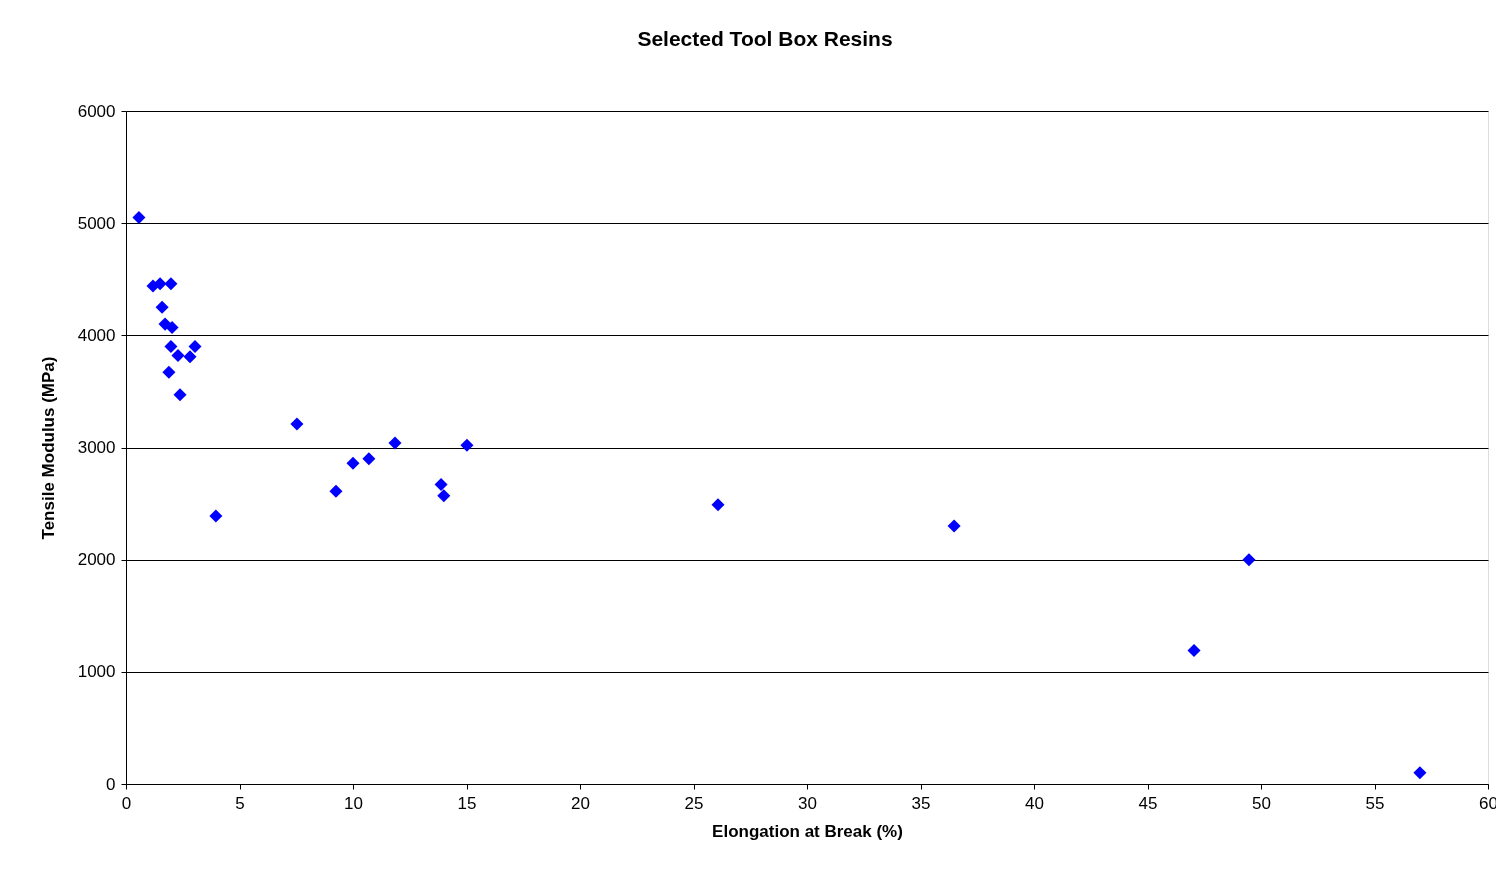  What do you see at coordinates (765, 38) in the screenshot?
I see `chart-title: Selected Tool Box Resins` at bounding box center [765, 38].